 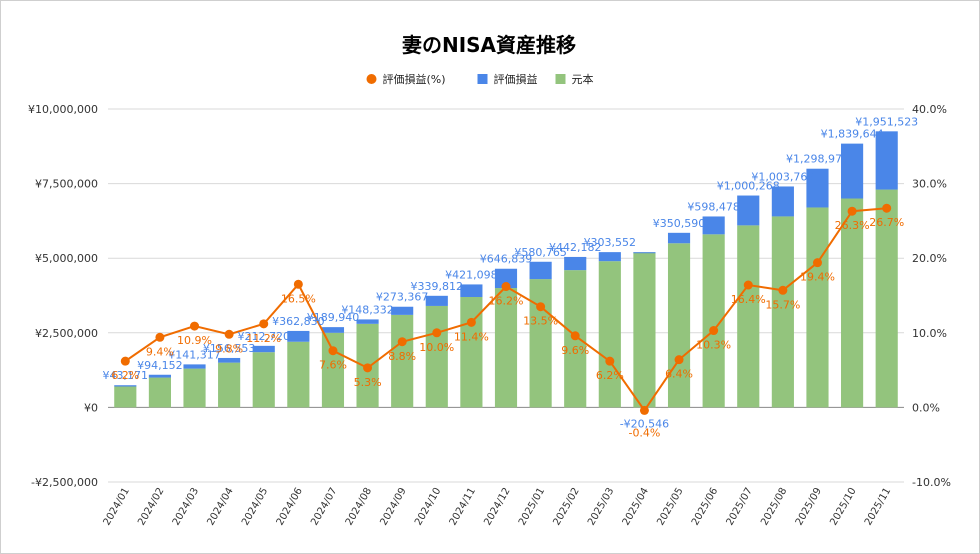 What do you see at coordinates (91, 407) in the screenshot?
I see `left-tick-label: ¥0` at bounding box center [91, 407].